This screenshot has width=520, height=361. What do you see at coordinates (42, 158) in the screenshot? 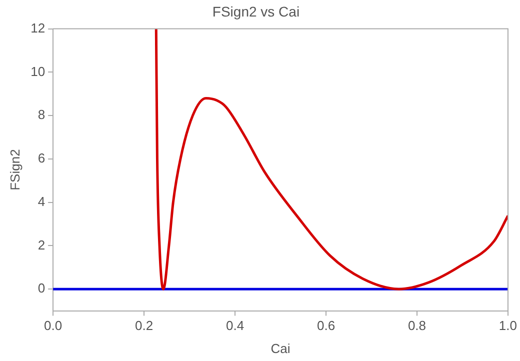
I see `y-tick-label: 6` at bounding box center [42, 158].